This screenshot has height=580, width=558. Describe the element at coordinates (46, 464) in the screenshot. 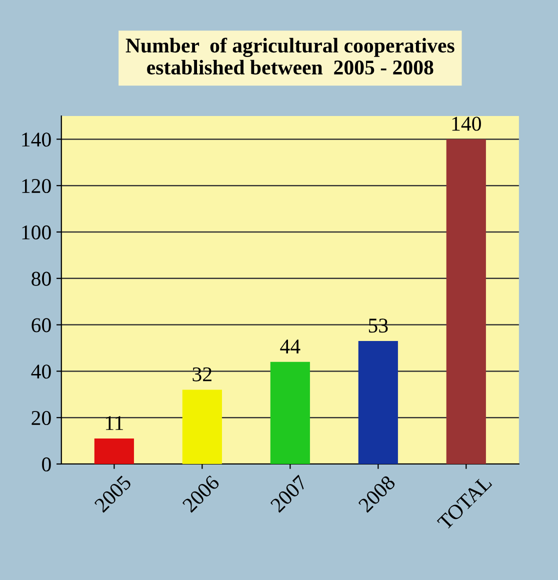

I see `y-tick-label: 0` at that location.